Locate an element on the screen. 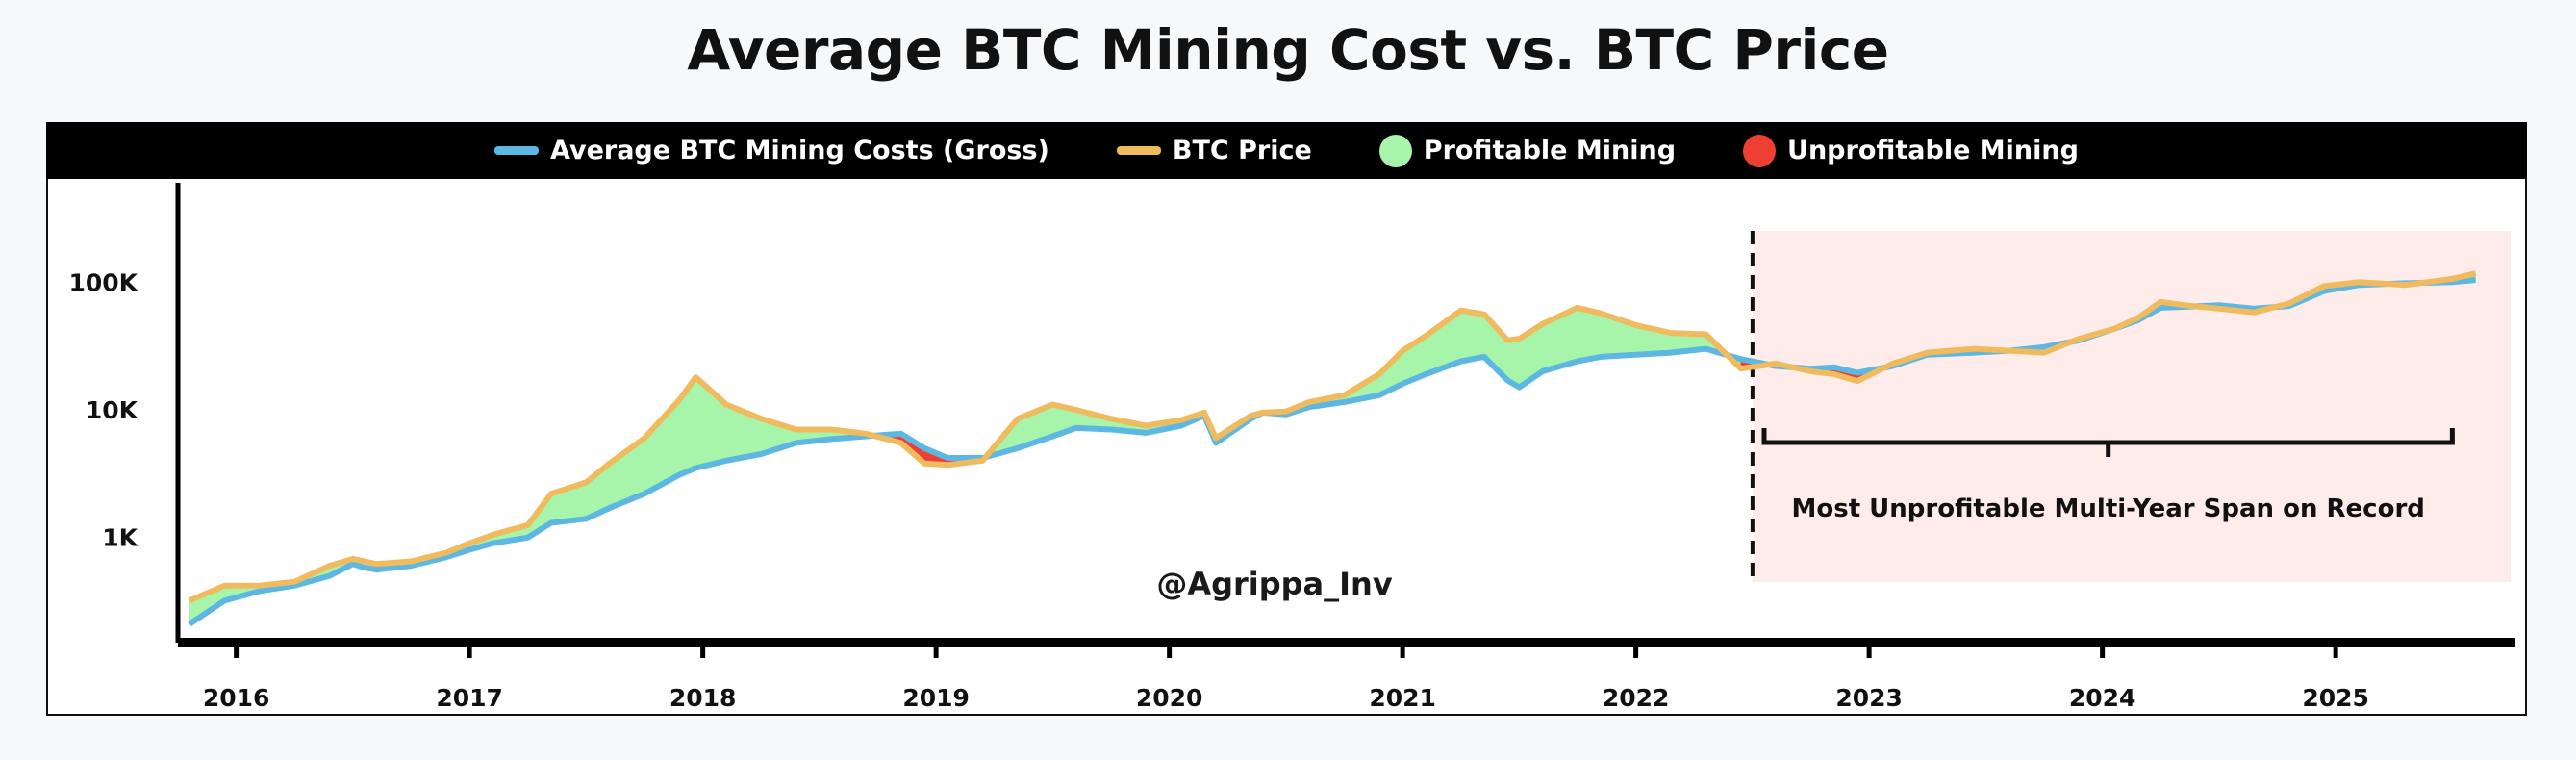 Image resolution: width=2576 pixels, height=760 pixels. legend-label-unprofitable: Unprofitable Mining is located at coordinates (1933, 150).